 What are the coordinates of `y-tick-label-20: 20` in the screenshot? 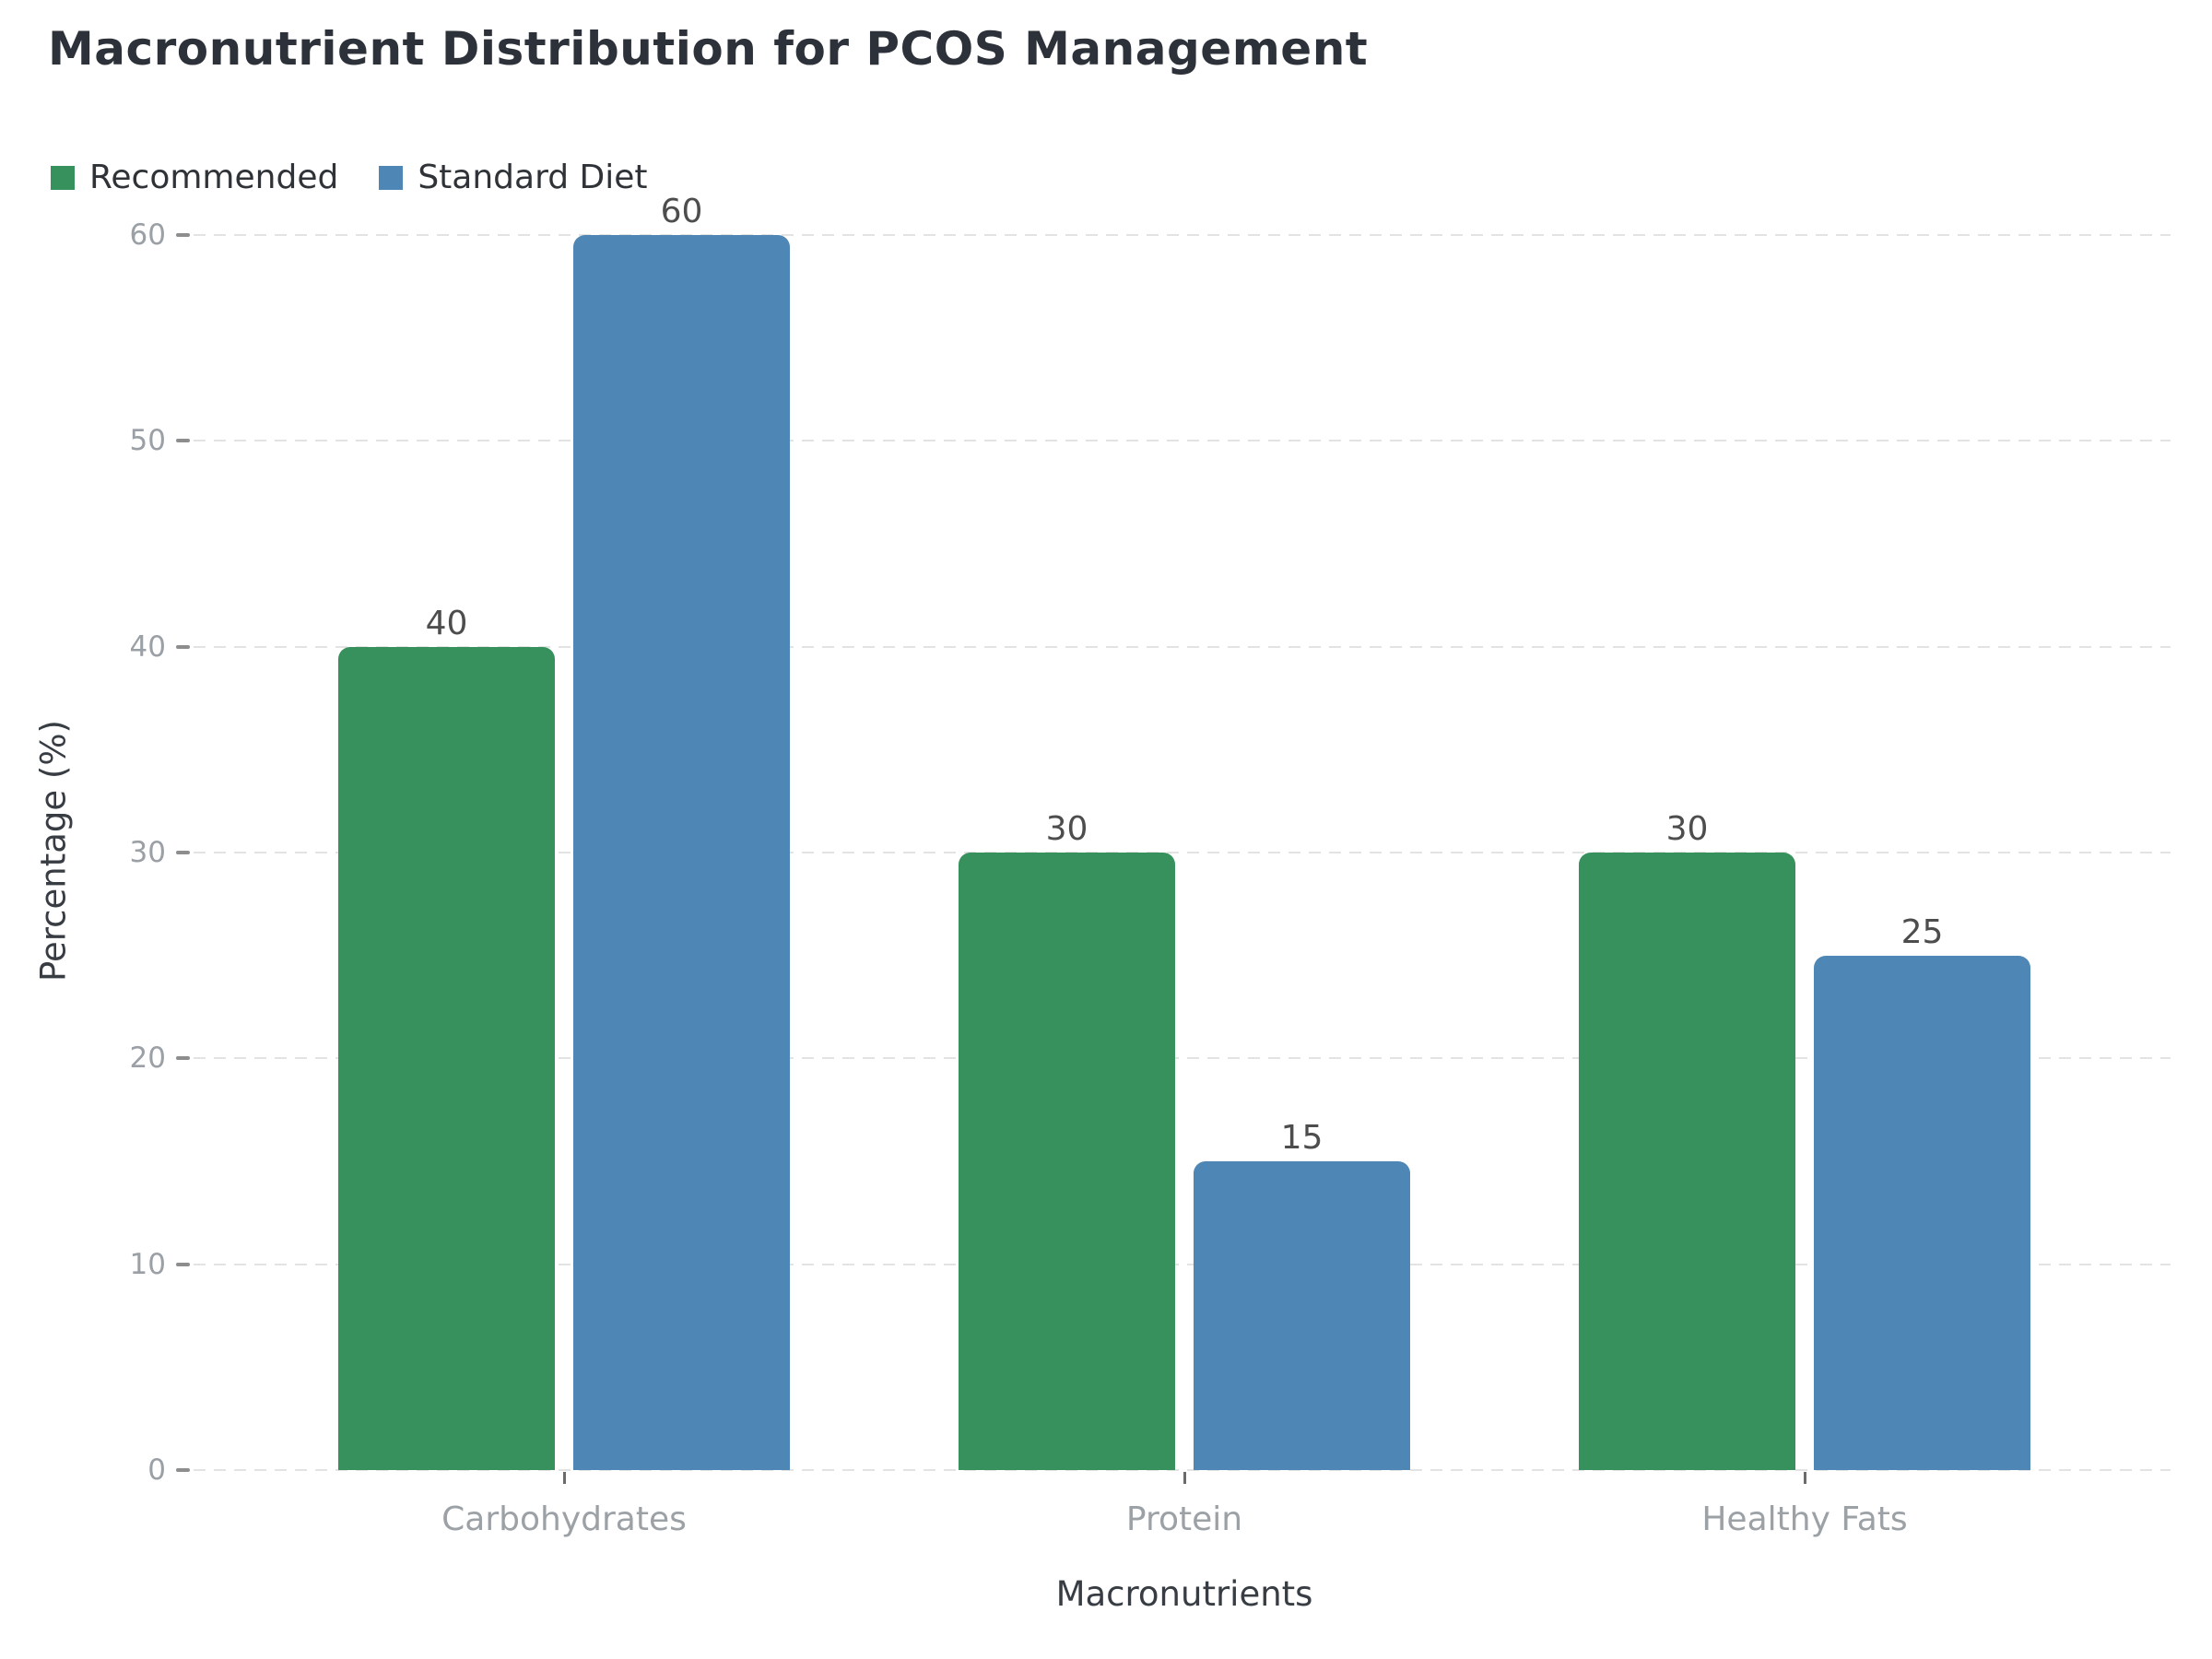 It's located at (147, 1058).